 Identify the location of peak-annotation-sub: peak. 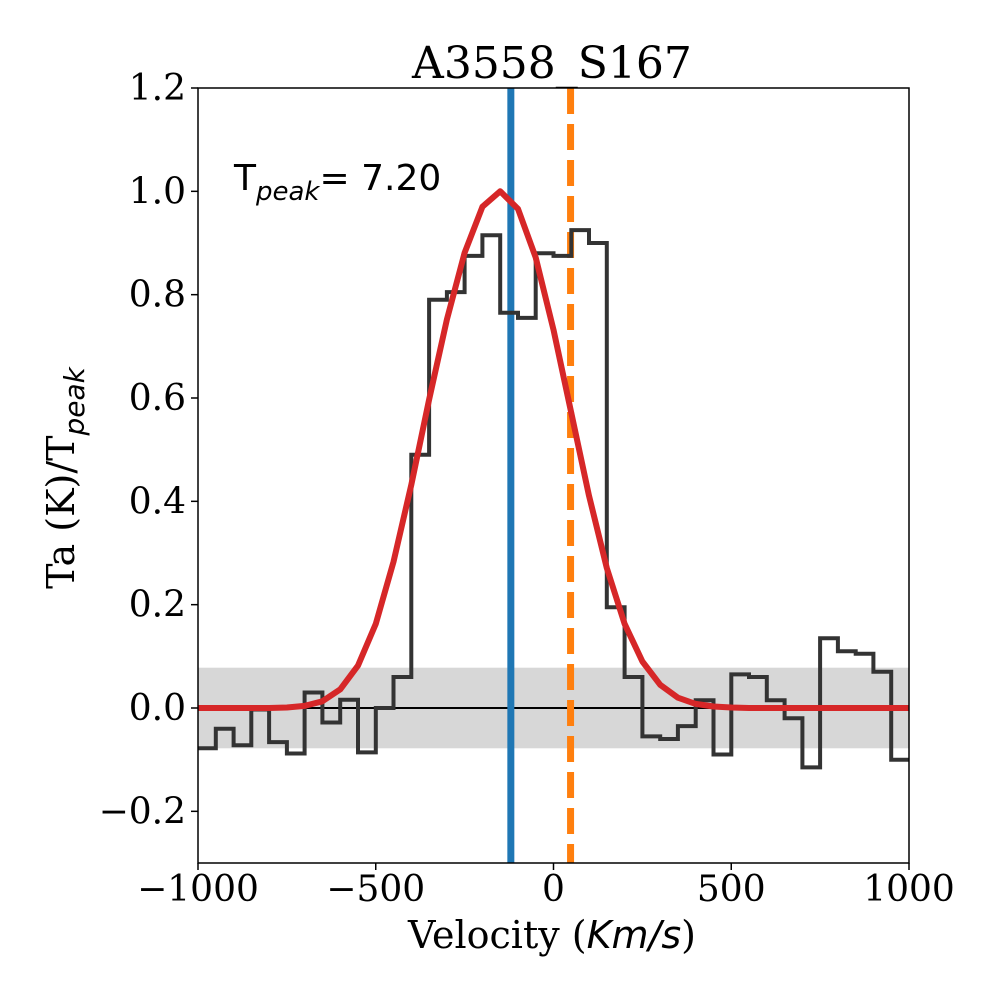
(287, 192).